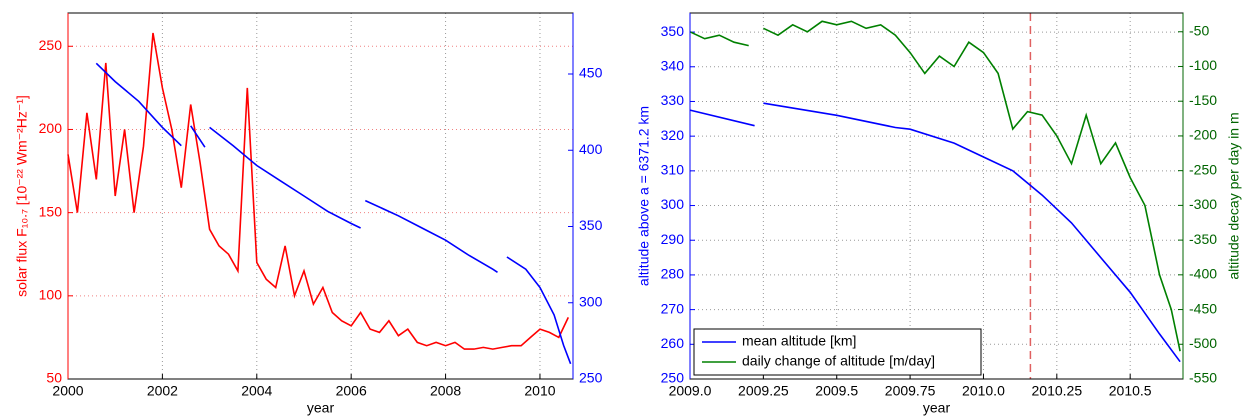  Describe the element at coordinates (22, 196) in the screenshot. I see `y-axis-label: solar flux F₁₀.₇ [10⁻²² Wm⁻²Hz⁻¹]` at that location.